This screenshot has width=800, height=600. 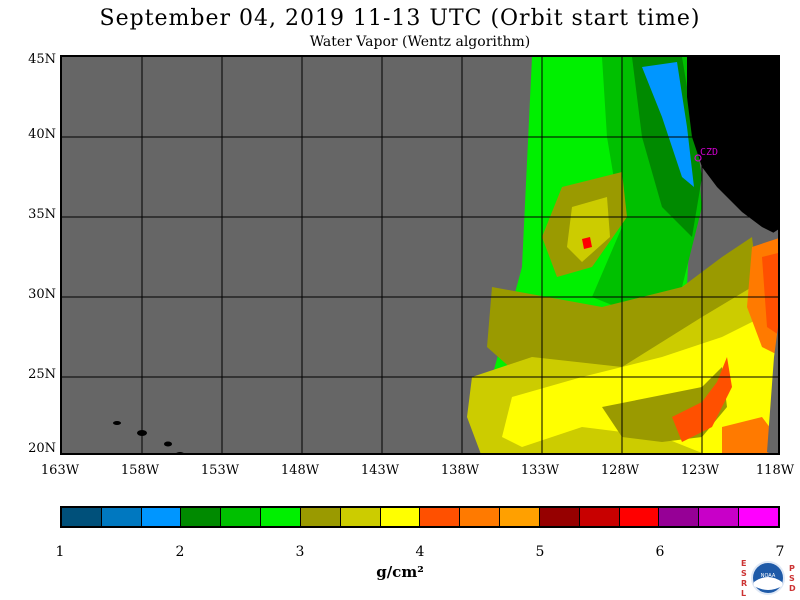 What do you see at coordinates (702, 399) in the screenshot?
I see `swath-orange-band` at bounding box center [702, 399].